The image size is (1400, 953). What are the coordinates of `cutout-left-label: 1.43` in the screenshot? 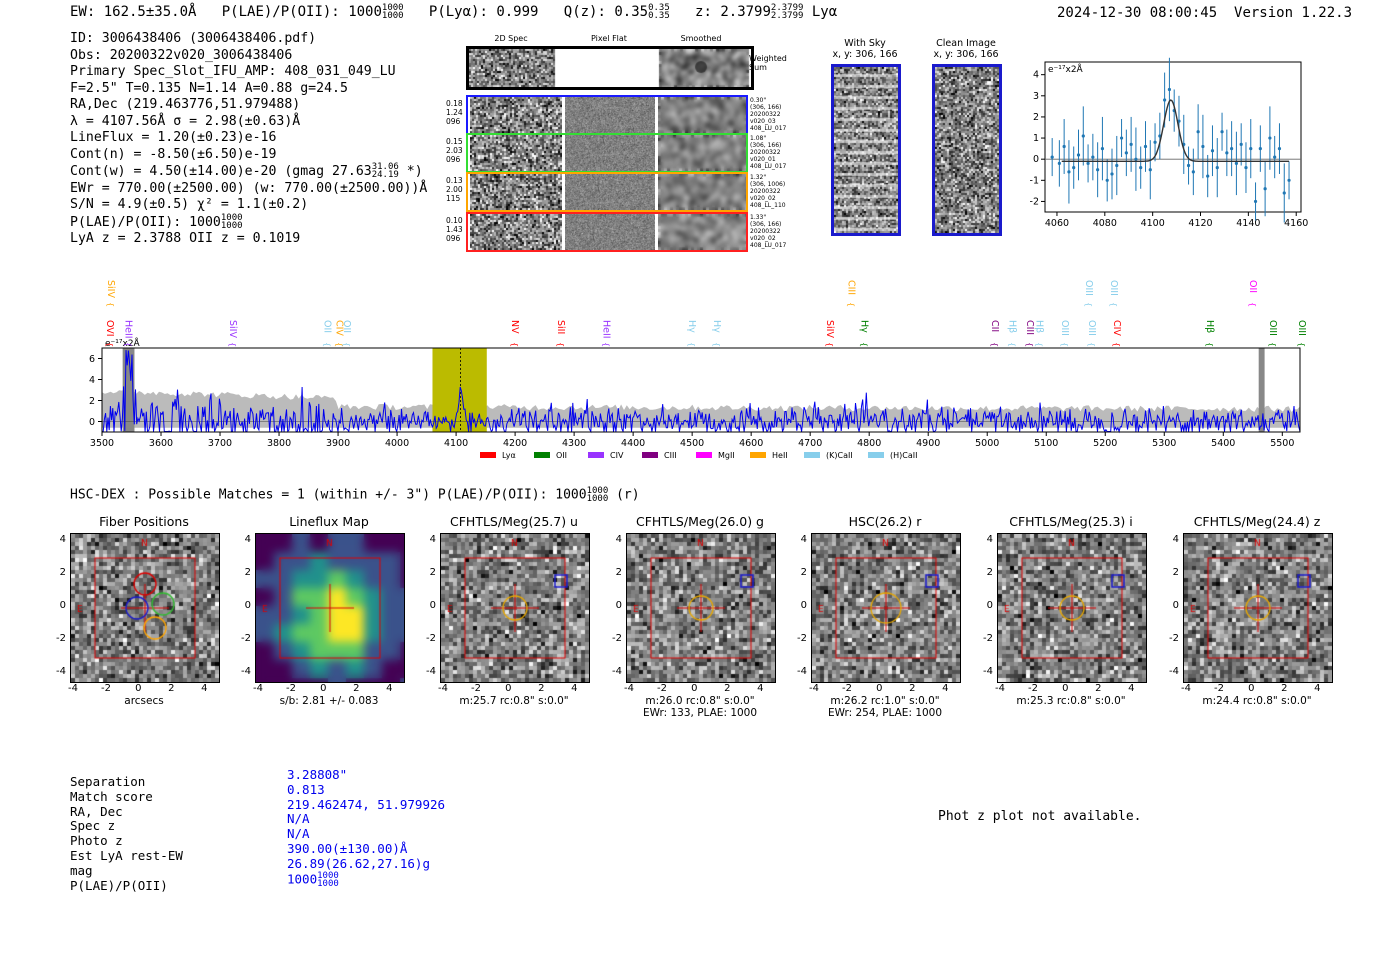 It's located at (454, 229).